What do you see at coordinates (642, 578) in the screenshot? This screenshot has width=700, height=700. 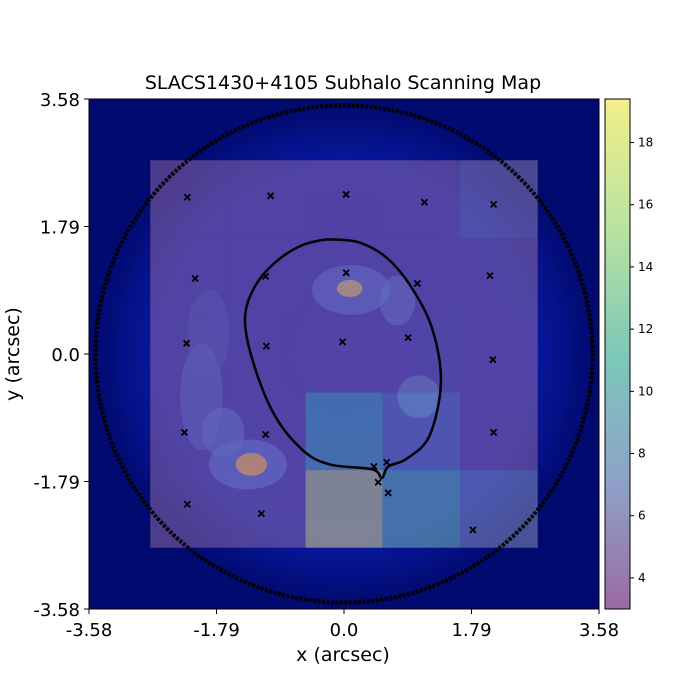 I see `colorbar-tick-label: 4` at bounding box center [642, 578].